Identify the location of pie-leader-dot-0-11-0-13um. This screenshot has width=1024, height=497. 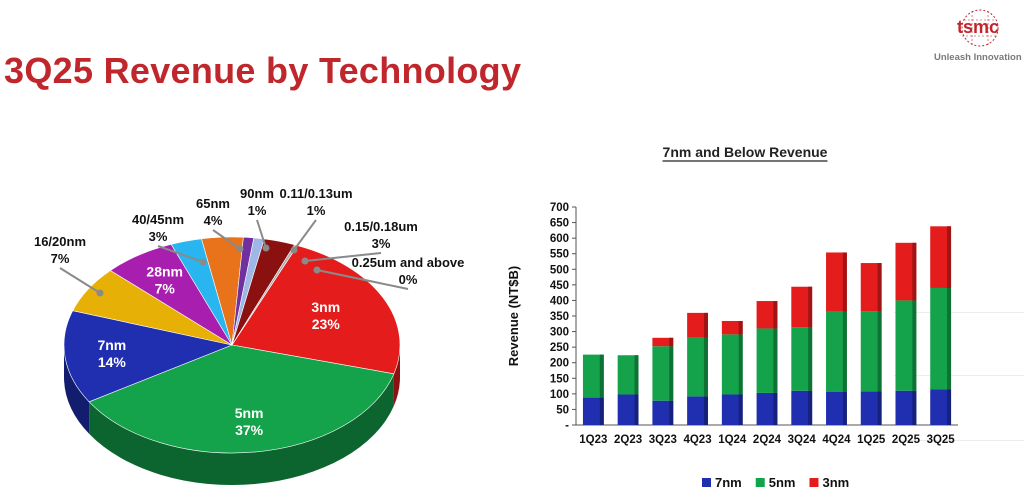
(294, 250).